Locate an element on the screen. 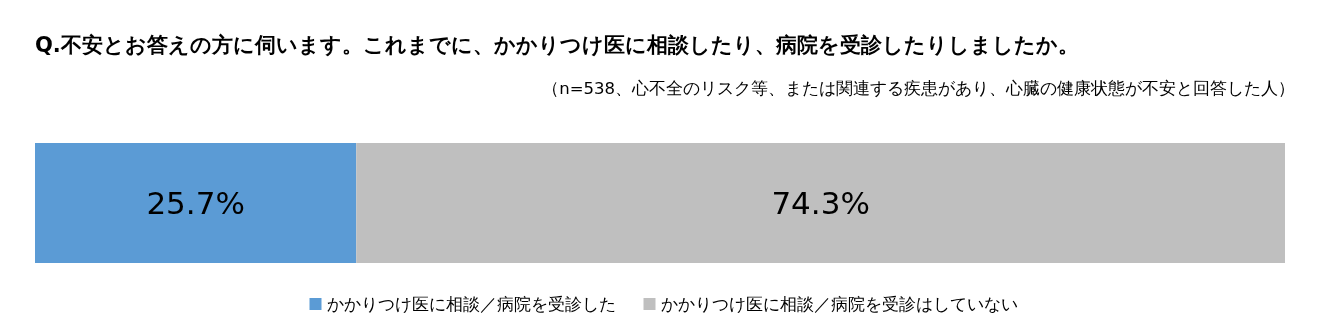 The height and width of the screenshot is (333, 1327). legend-label: かかりつけ医に相談／病院を受診はしていない is located at coordinates (839, 304).